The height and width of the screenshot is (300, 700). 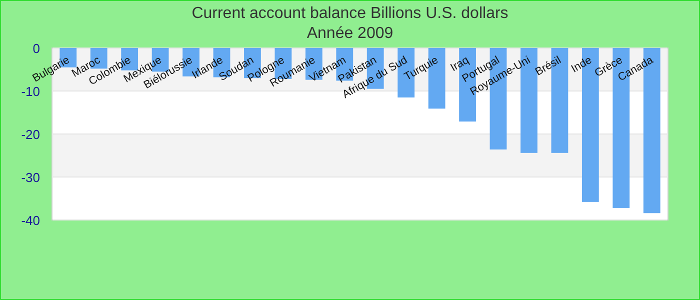 I want to click on chart-title: Current account balance Billions U.S. dollars, so click(x=350, y=13).